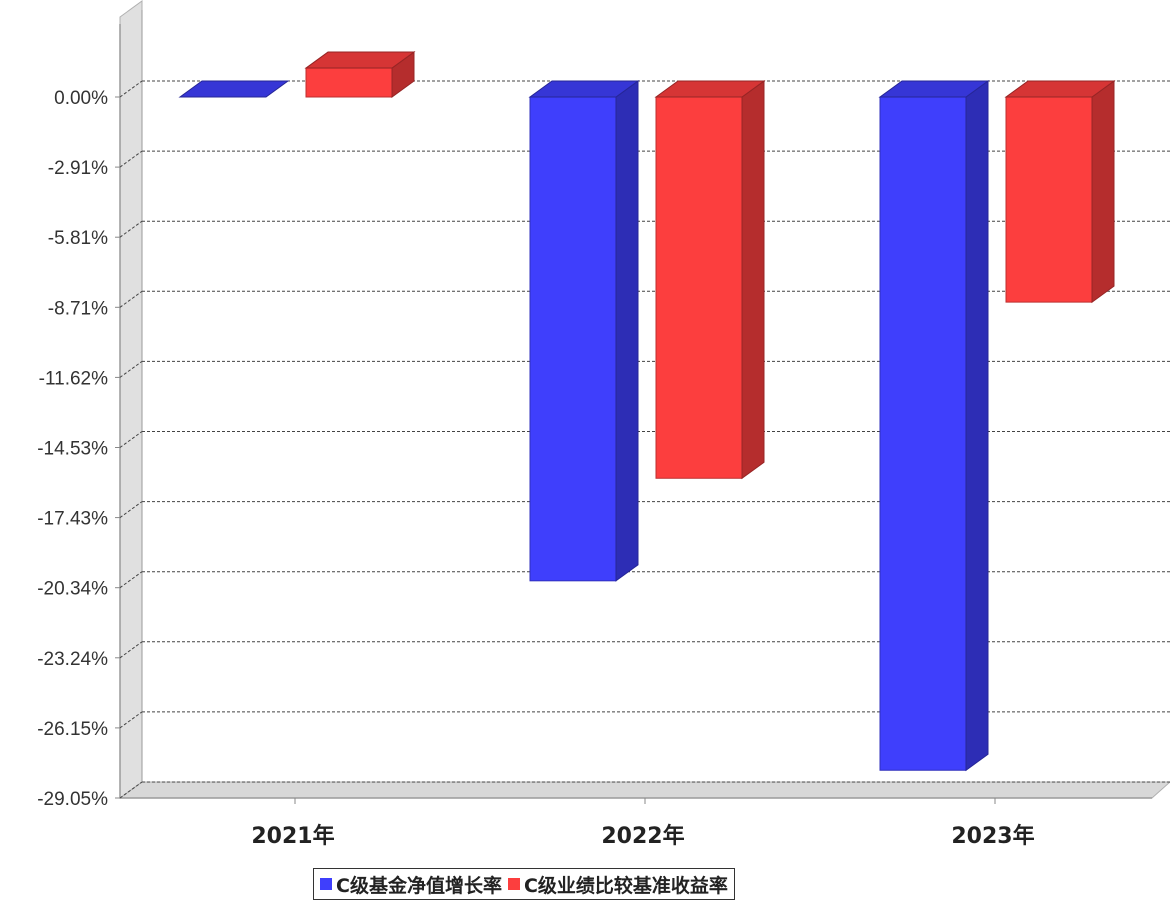 The width and height of the screenshot is (1170, 902). I want to click on bar-1-2021年, so click(234, 89).